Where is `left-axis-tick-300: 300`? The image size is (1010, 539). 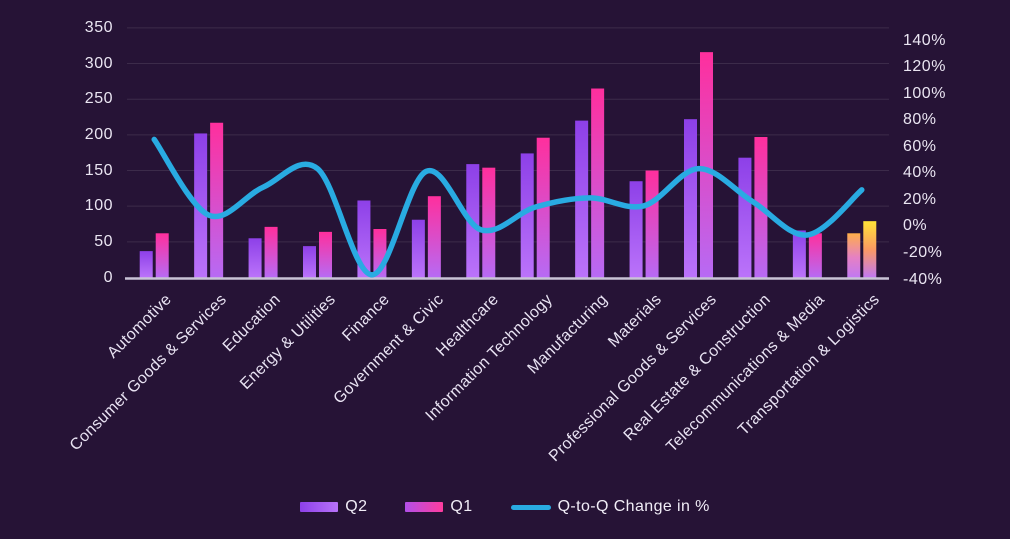
left-axis-tick-300: 300 is located at coordinates (98, 63).